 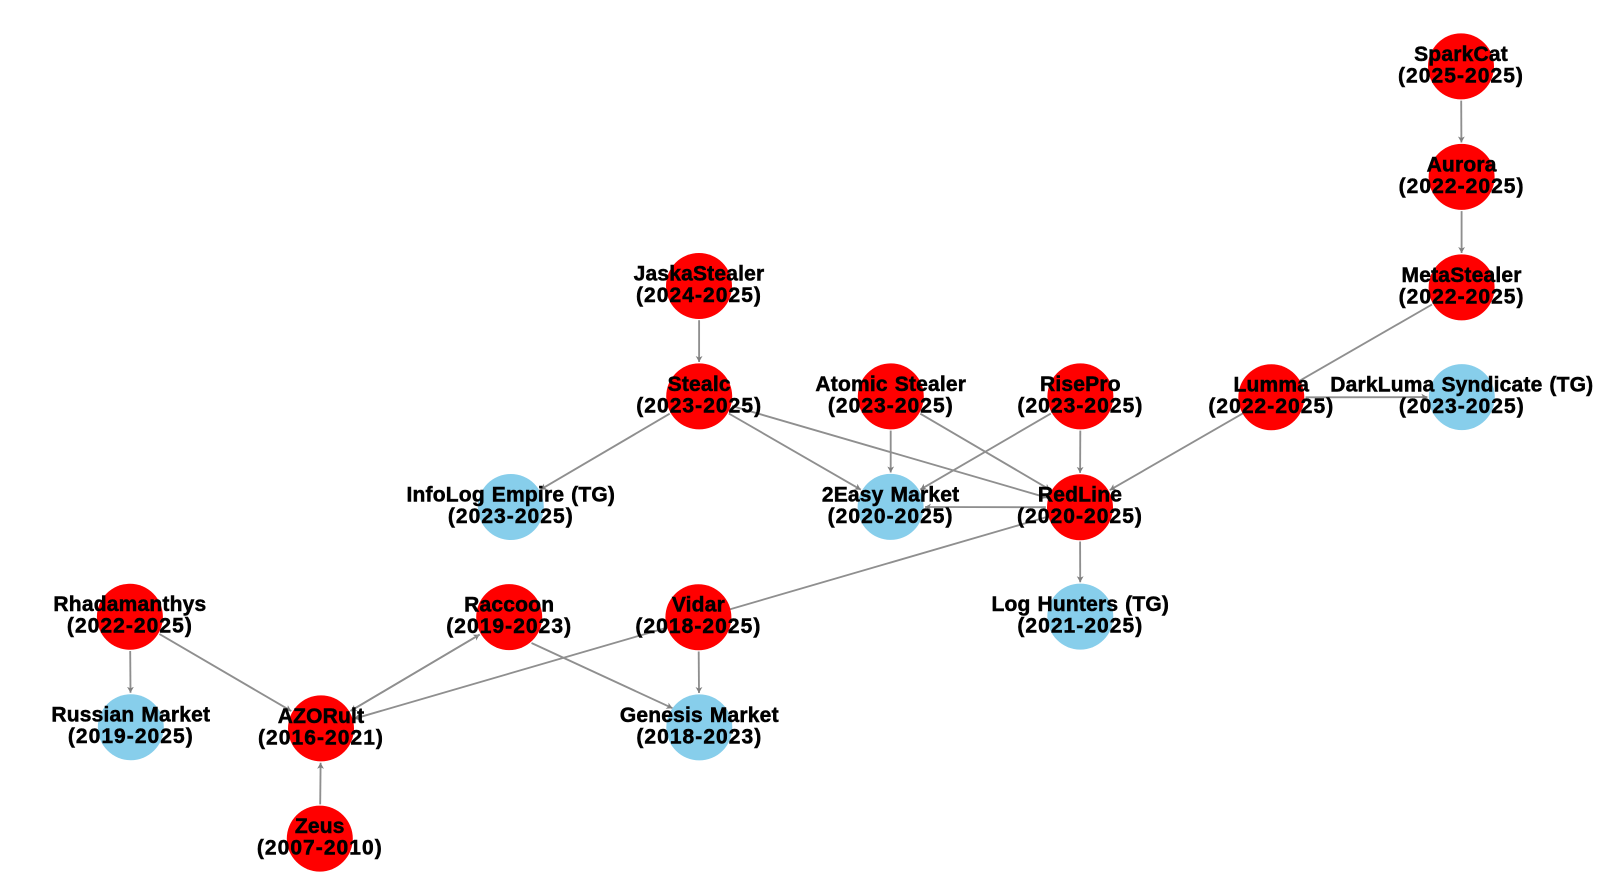 What do you see at coordinates (509, 626) in the screenshot?
I see `svg-text: (2019-2023)` at bounding box center [509, 626].